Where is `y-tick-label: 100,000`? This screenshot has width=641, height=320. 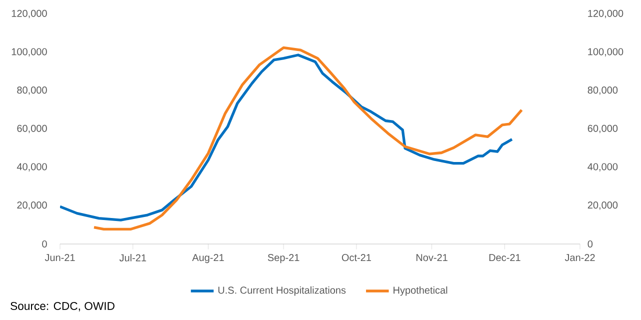
y-tick-label: 100,000 is located at coordinates (29, 52).